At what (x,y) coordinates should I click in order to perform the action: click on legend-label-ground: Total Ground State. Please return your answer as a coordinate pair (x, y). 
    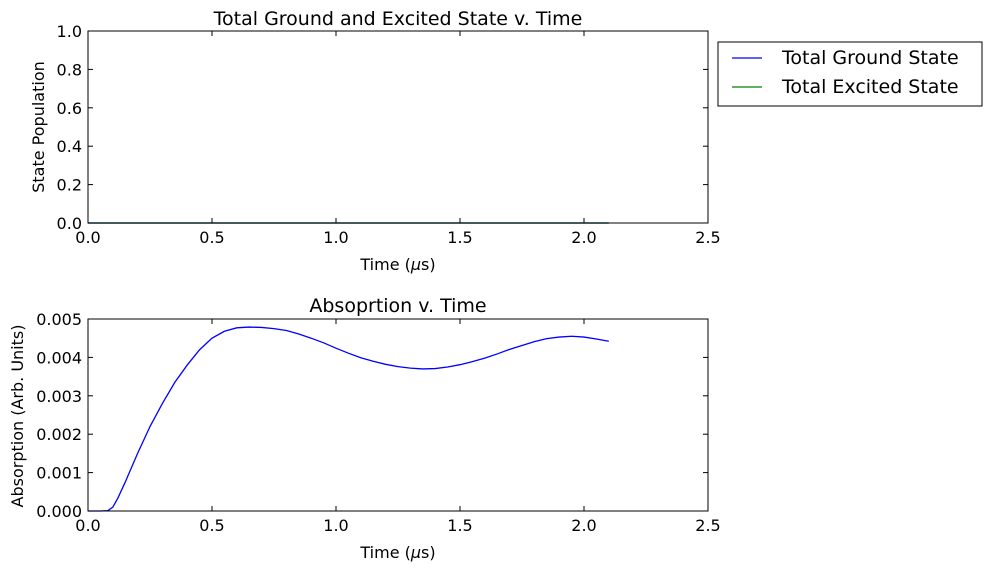
    Looking at the image, I should click on (870, 58).